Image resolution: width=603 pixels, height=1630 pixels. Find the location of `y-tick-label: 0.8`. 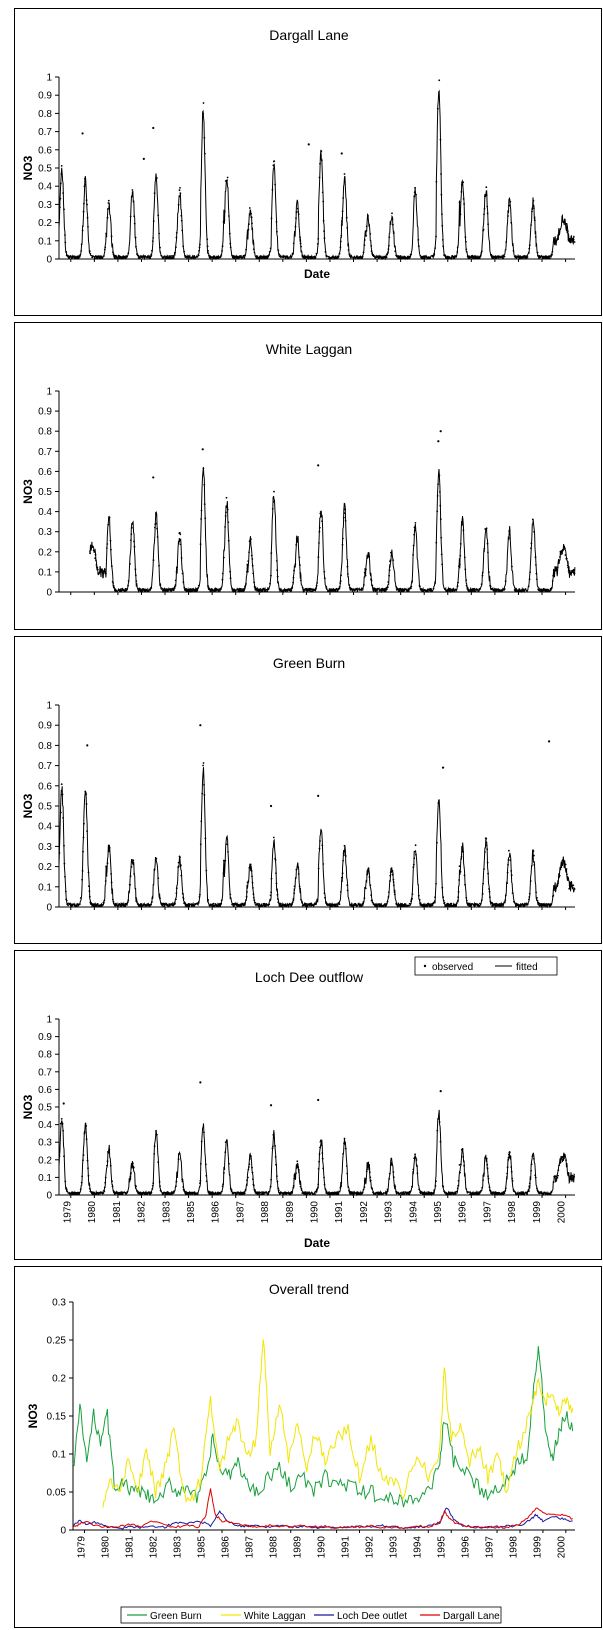

y-tick-label: 0.8 is located at coordinates (45, 1055).